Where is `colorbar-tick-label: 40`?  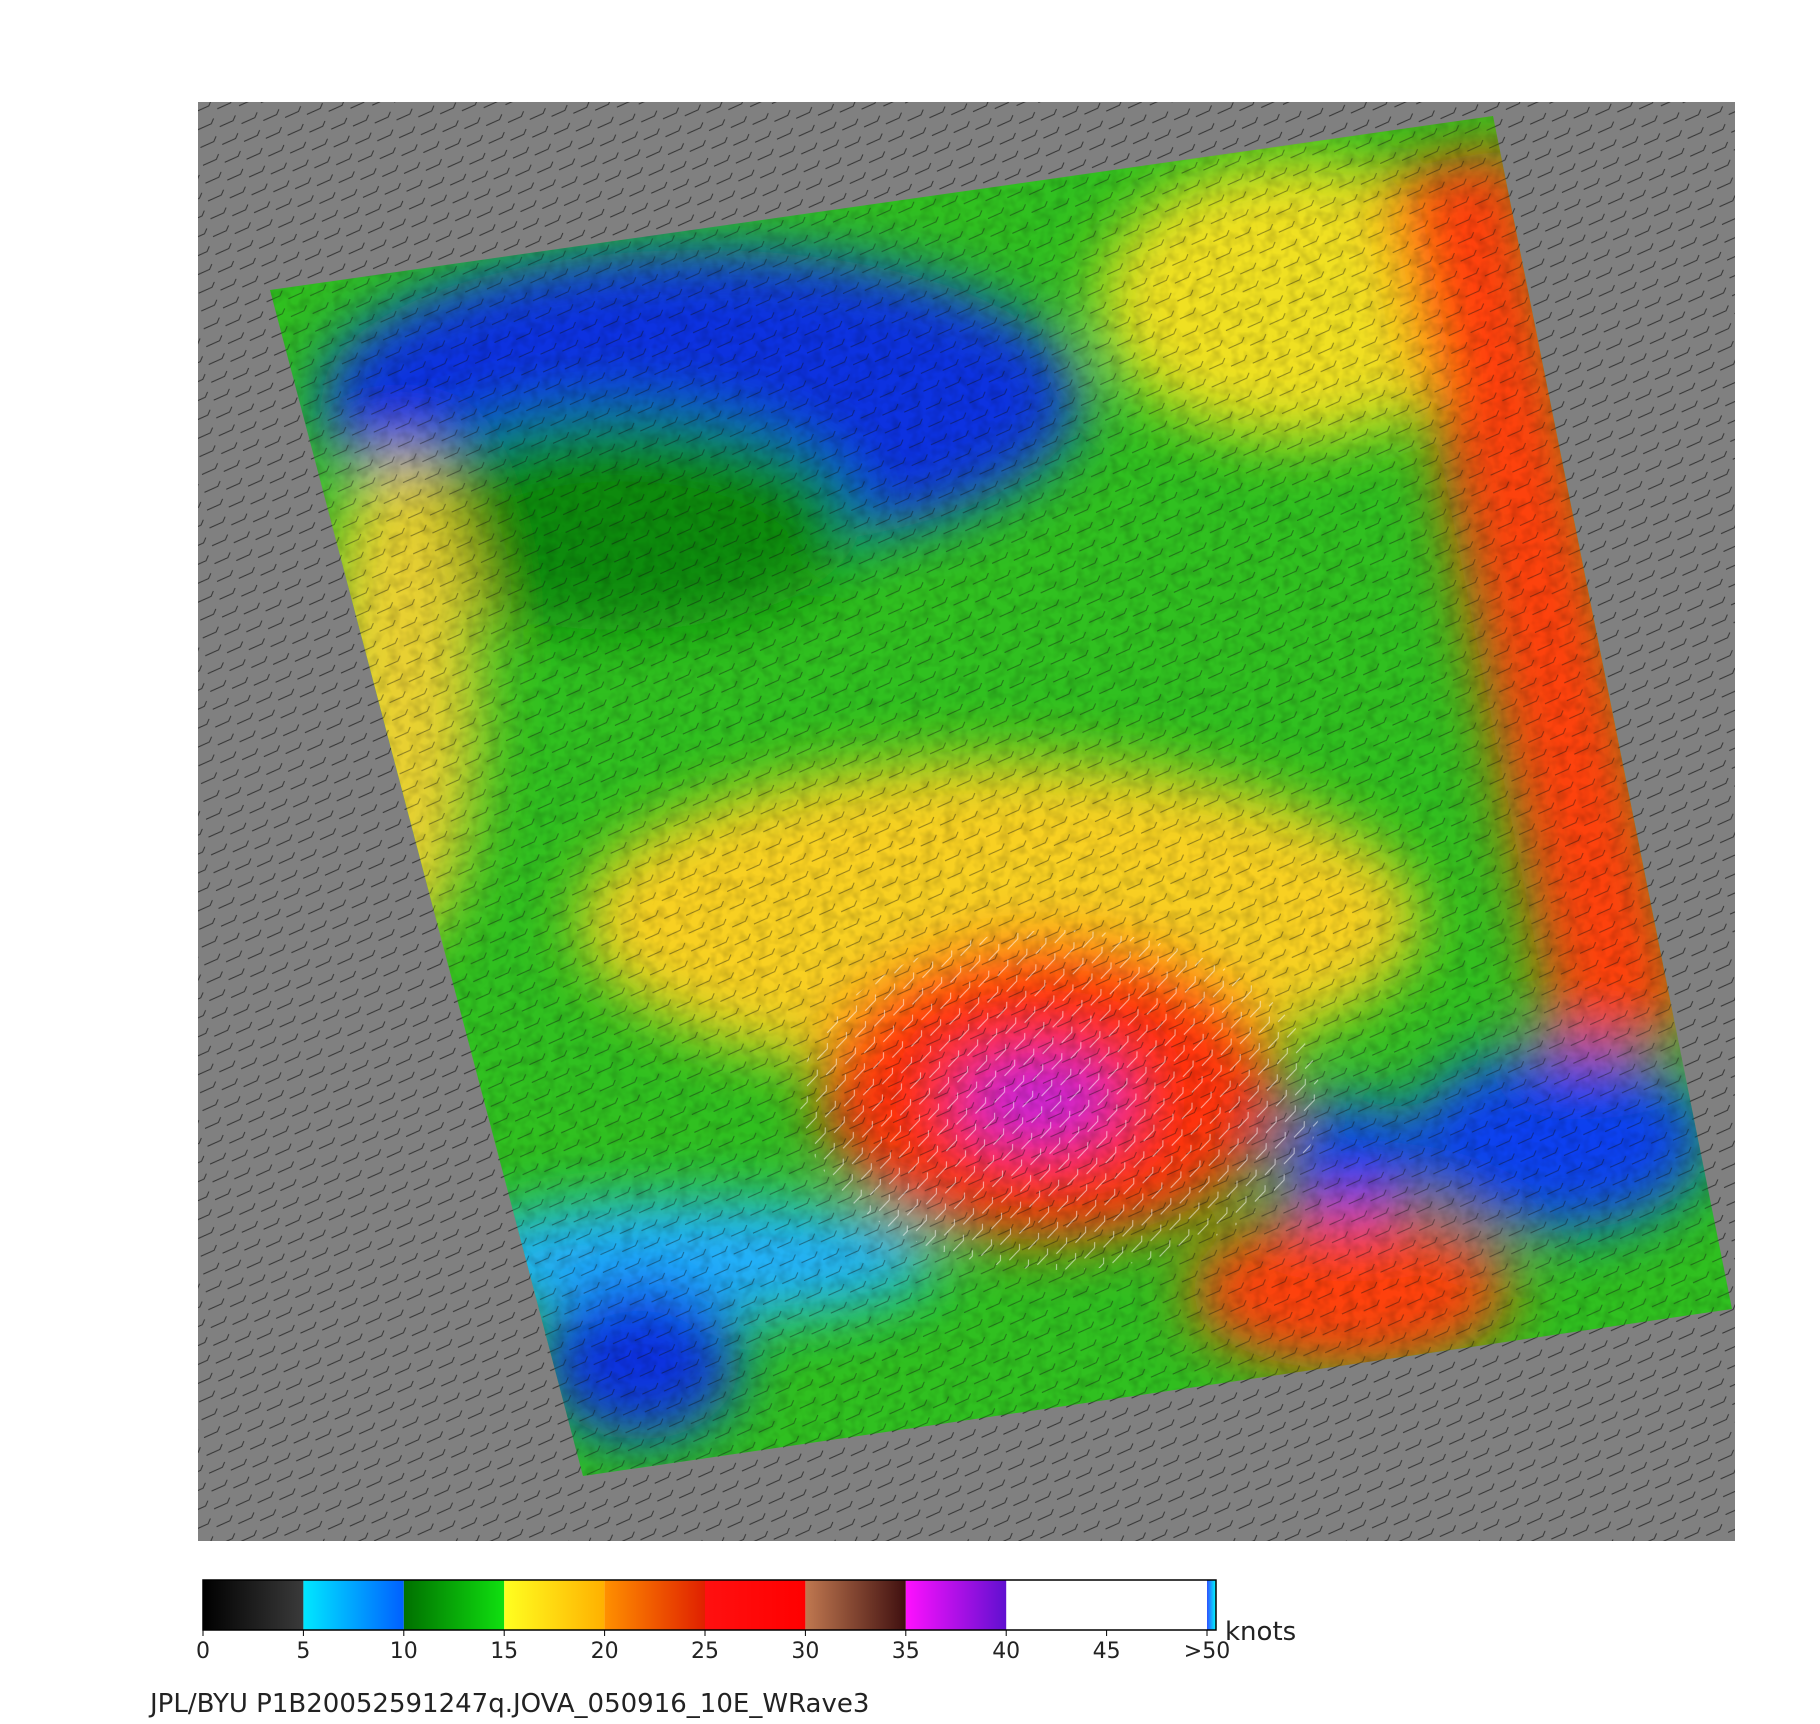 colorbar-tick-label: 40 is located at coordinates (1006, 1651).